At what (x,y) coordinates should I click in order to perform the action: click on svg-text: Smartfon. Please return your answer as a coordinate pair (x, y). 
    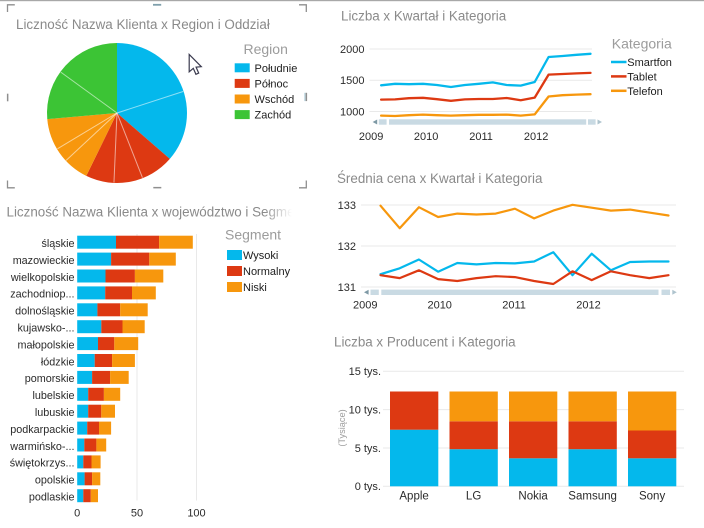
    Looking at the image, I should click on (649, 63).